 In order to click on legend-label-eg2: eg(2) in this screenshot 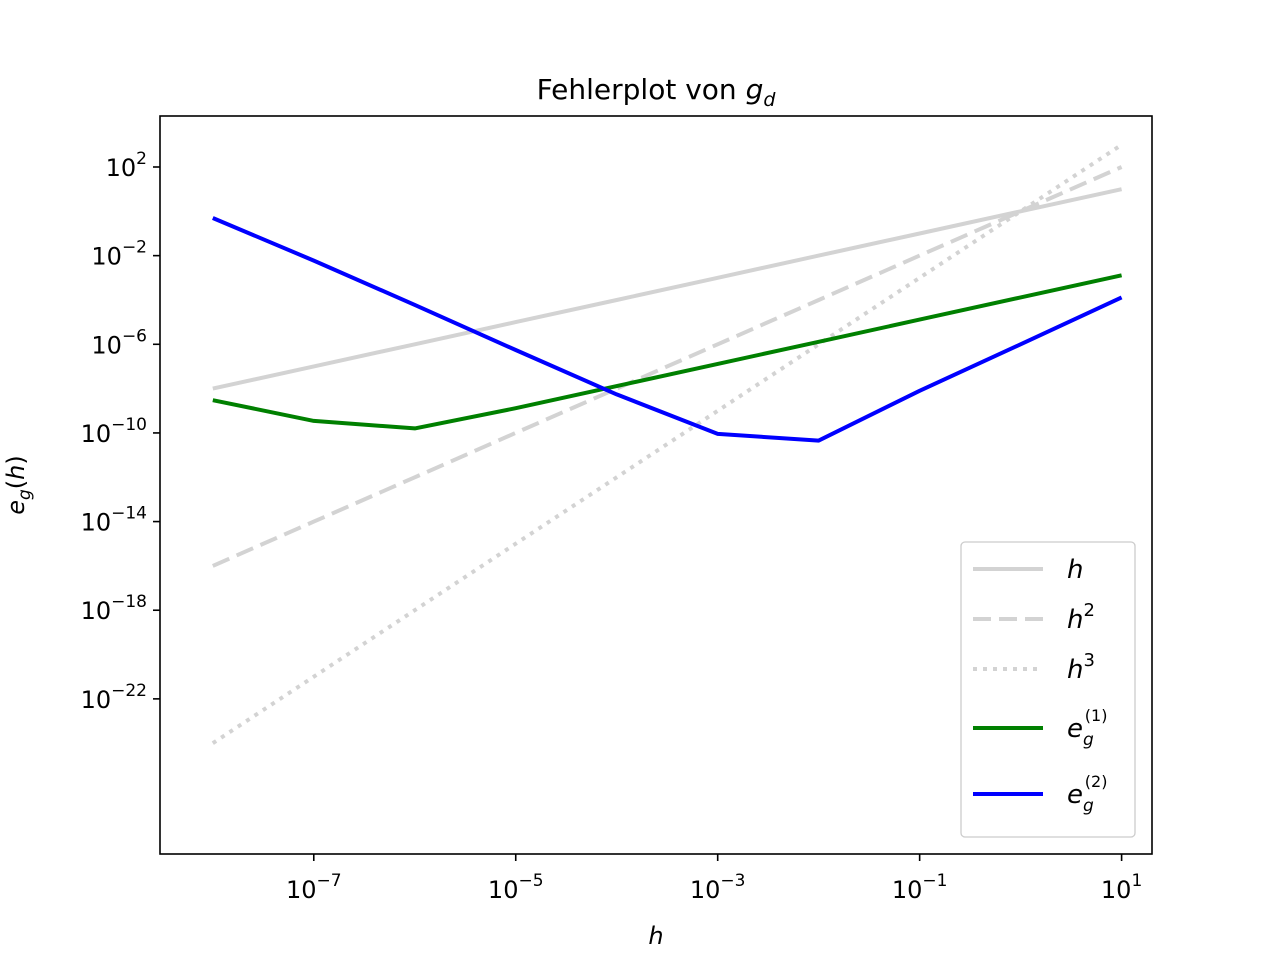, I will do `click(1087, 794)`.